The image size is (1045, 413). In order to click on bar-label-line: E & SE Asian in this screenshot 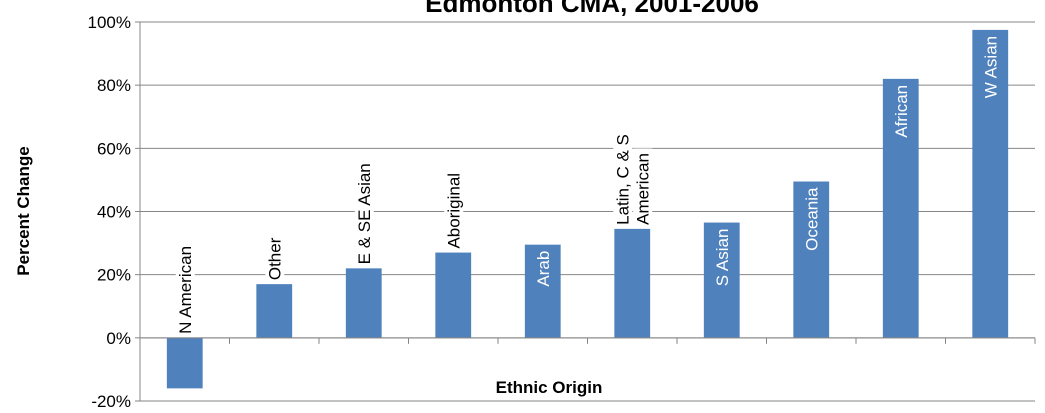, I will do `click(364, 213)`.